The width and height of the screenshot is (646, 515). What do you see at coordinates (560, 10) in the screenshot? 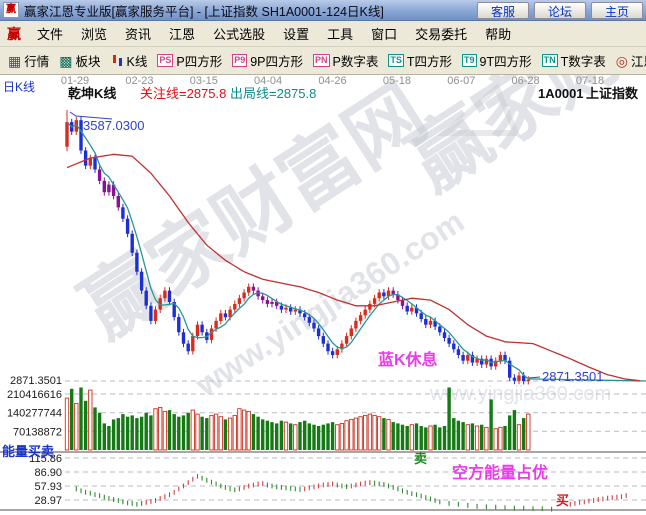
I see `titlebar-button-2: 论坛` at bounding box center [560, 10].